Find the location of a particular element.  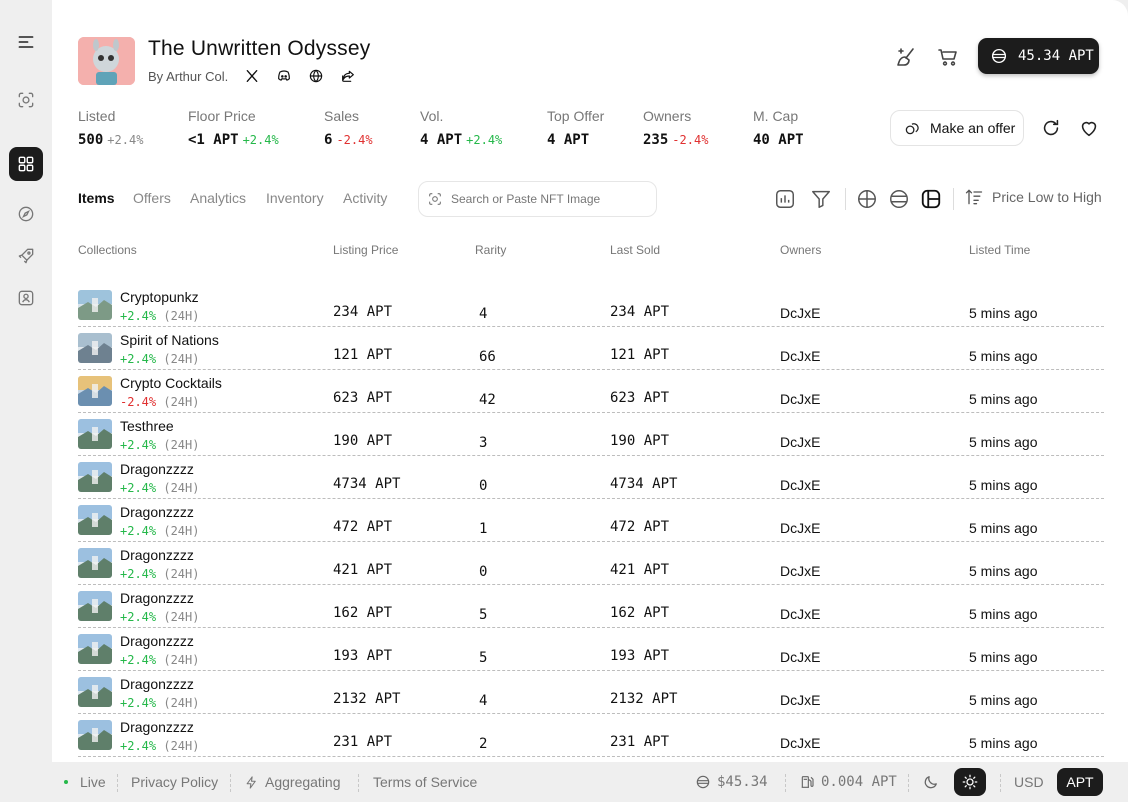

scan-icon is located at coordinates (26, 100).